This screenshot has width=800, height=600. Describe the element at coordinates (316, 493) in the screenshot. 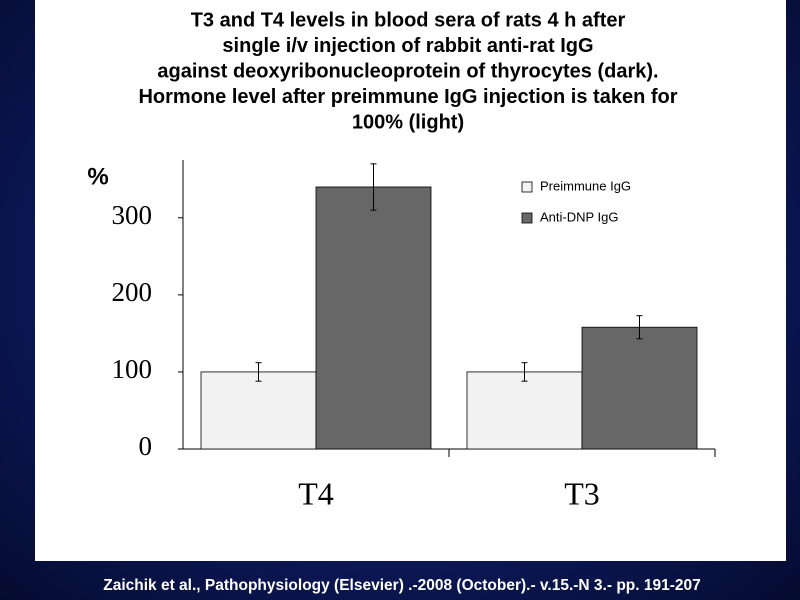

I see `x-tick-label: T4` at that location.